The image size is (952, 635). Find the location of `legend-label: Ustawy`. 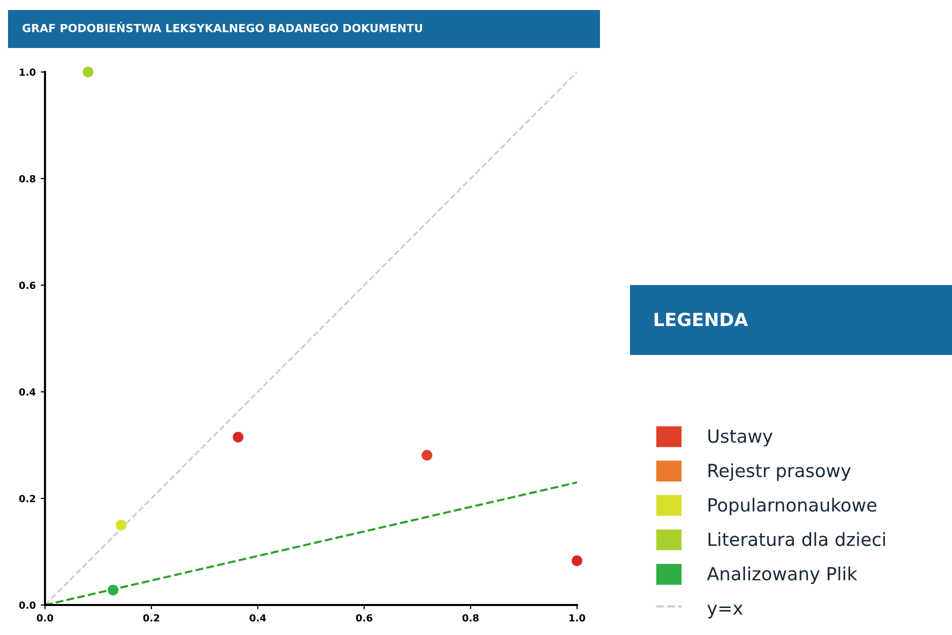

legend-label: Ustawy is located at coordinates (740, 438).